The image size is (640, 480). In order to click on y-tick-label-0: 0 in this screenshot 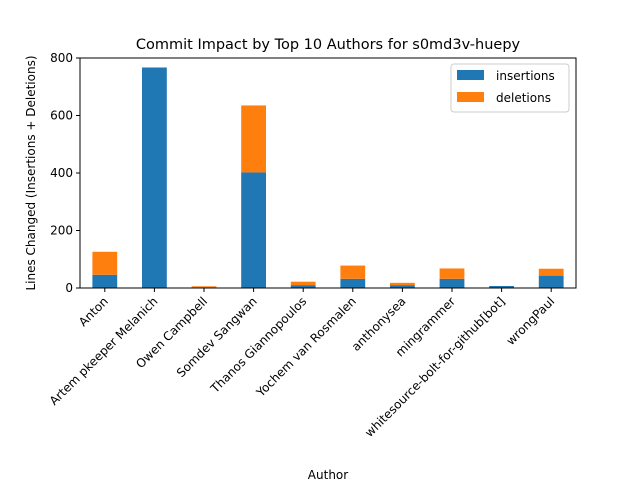, I will do `click(69, 288)`.